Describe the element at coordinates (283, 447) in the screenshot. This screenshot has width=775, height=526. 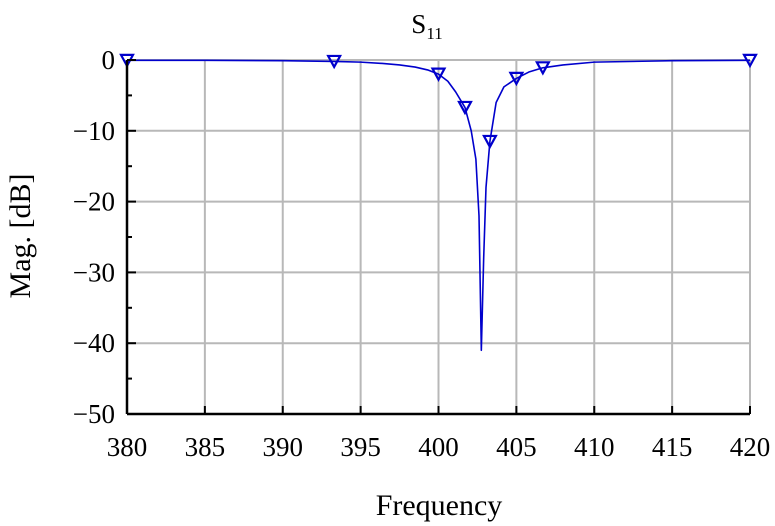
I see `x-tick-label: 390` at that location.